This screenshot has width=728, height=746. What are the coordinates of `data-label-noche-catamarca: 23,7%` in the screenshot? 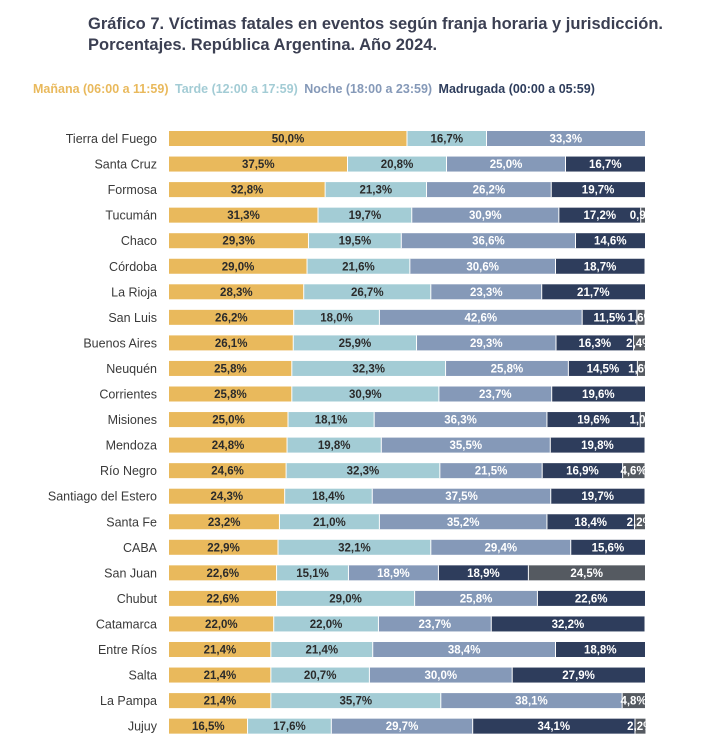 It's located at (435, 625).